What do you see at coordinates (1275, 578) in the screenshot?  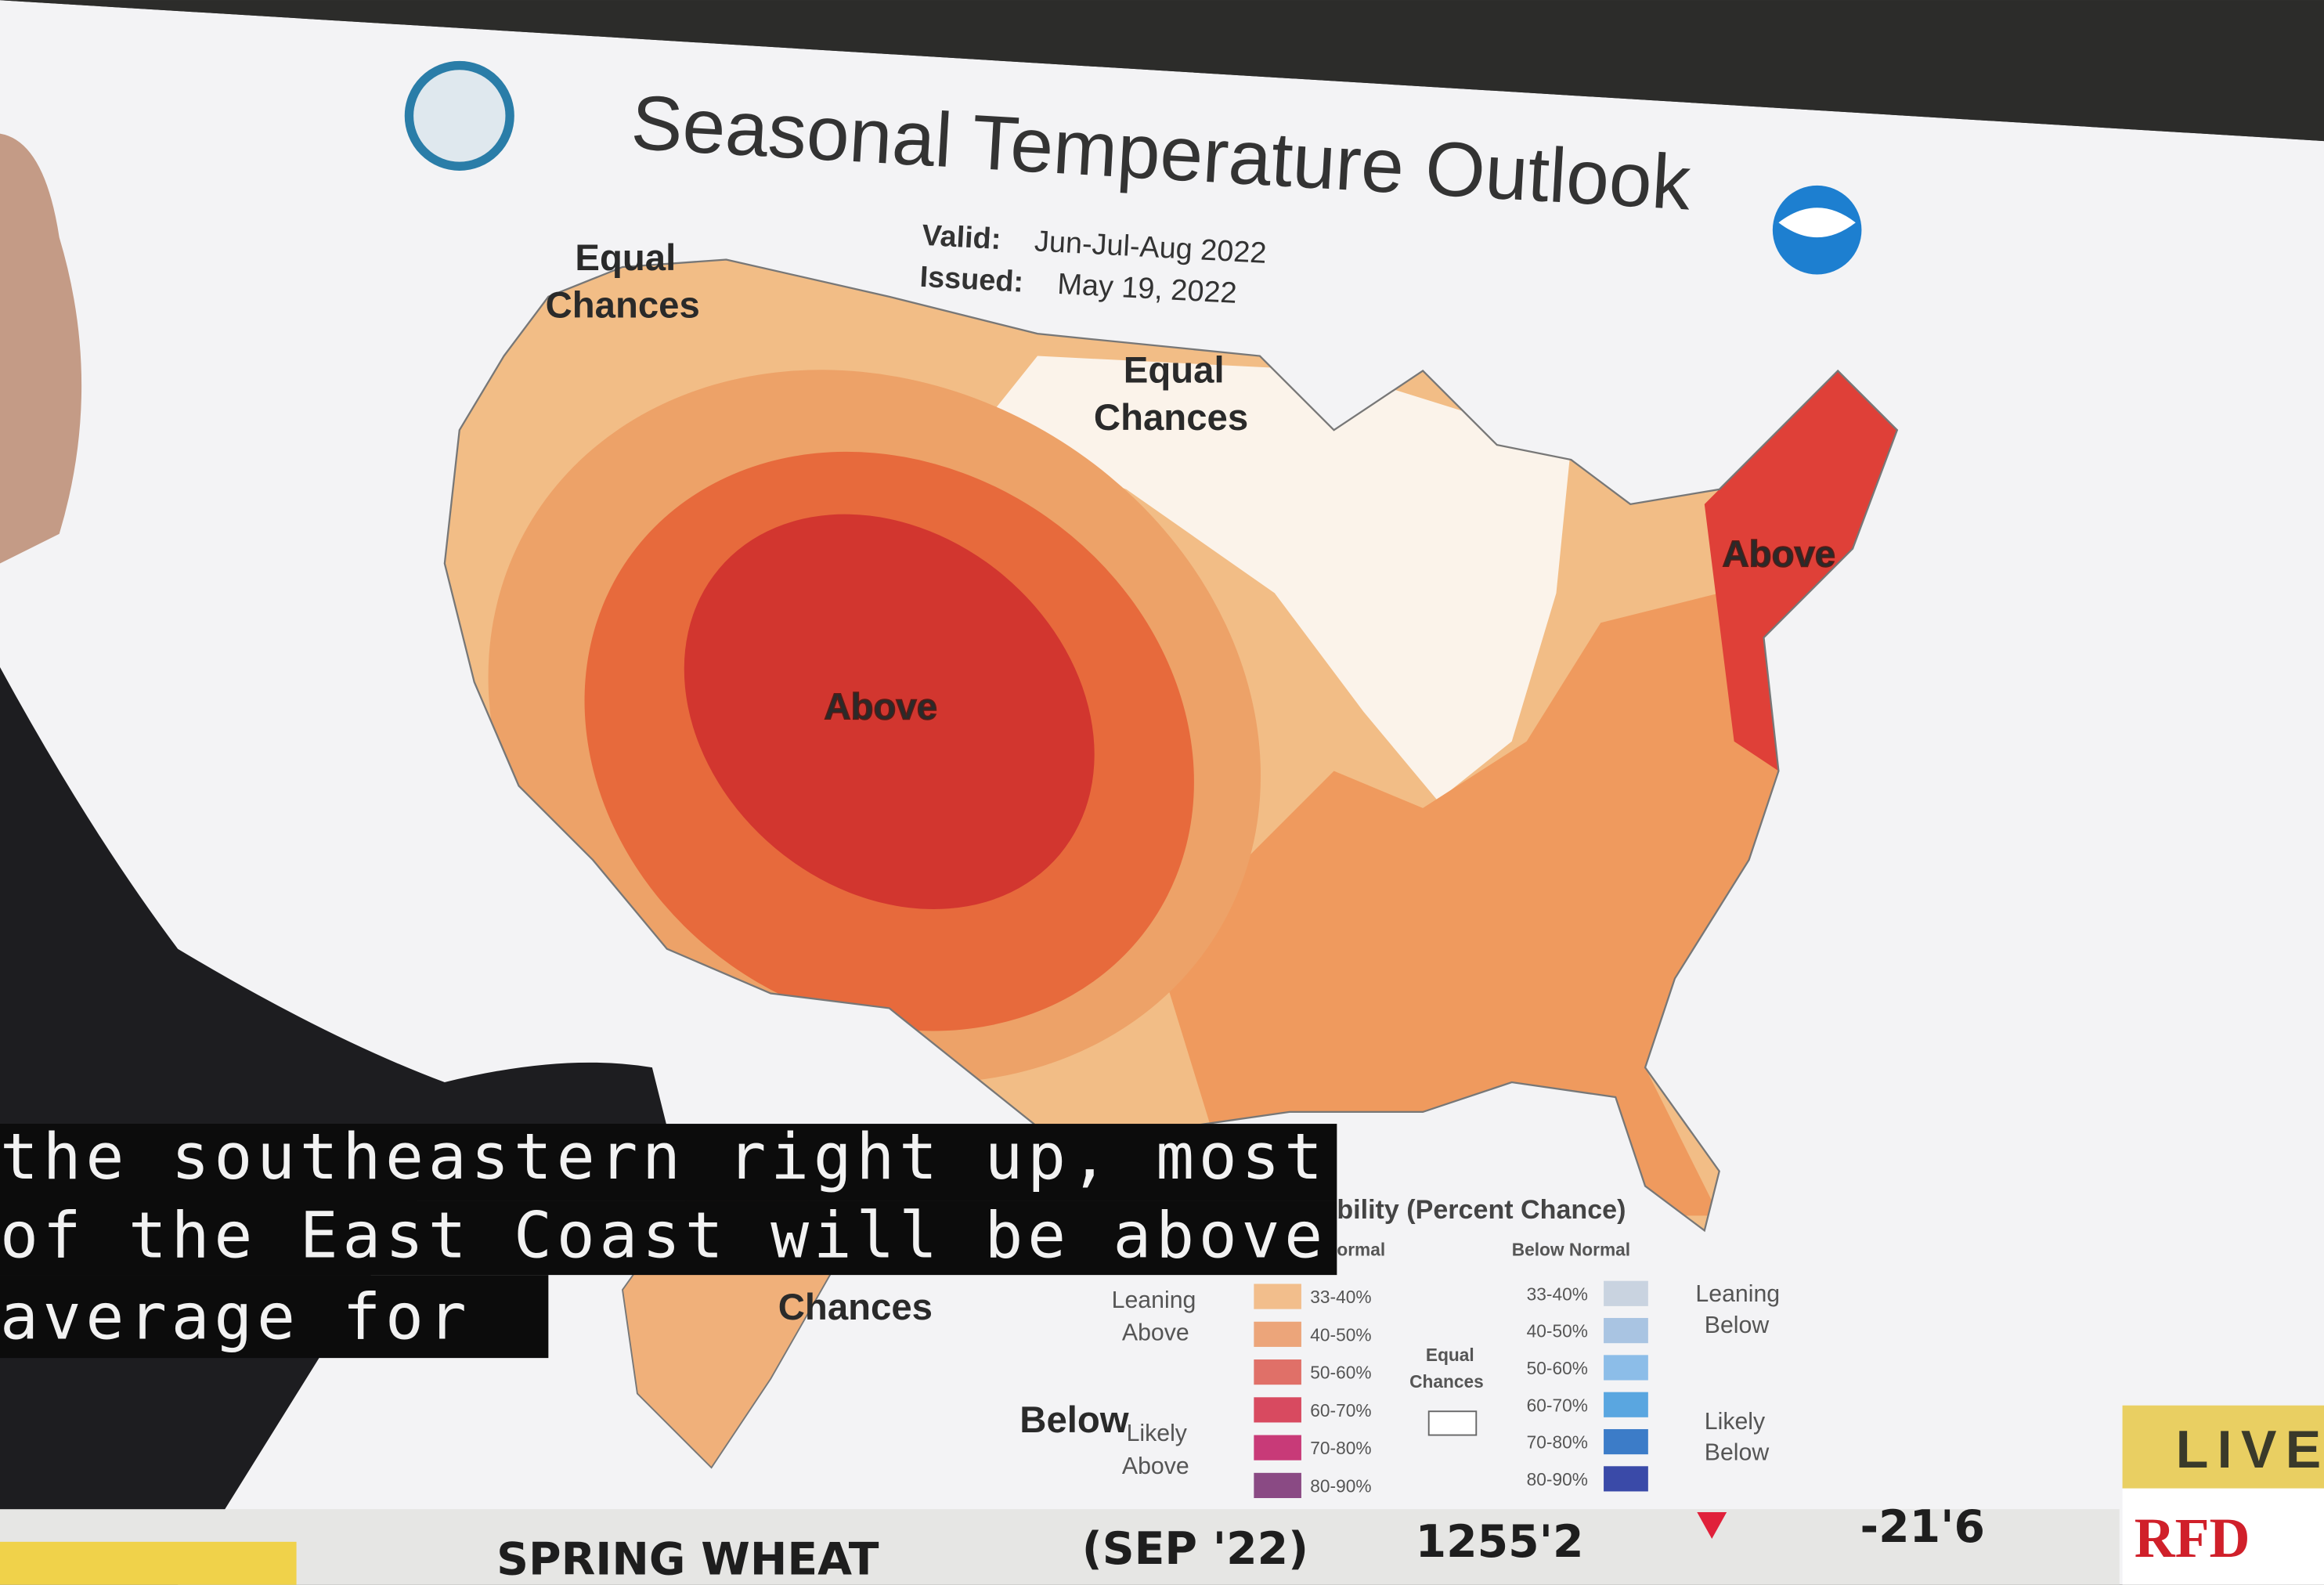 I see `equal-chances-area` at bounding box center [1275, 578].